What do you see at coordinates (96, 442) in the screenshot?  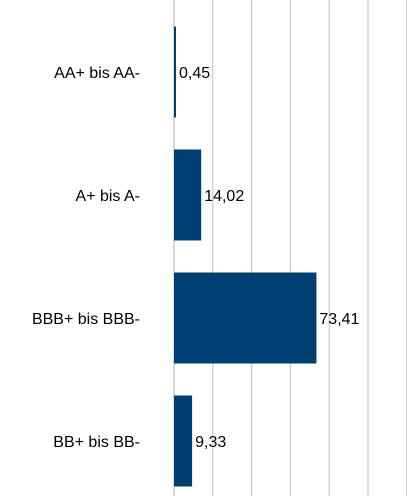 I see `category-label: BB+ bis BB-` at bounding box center [96, 442].